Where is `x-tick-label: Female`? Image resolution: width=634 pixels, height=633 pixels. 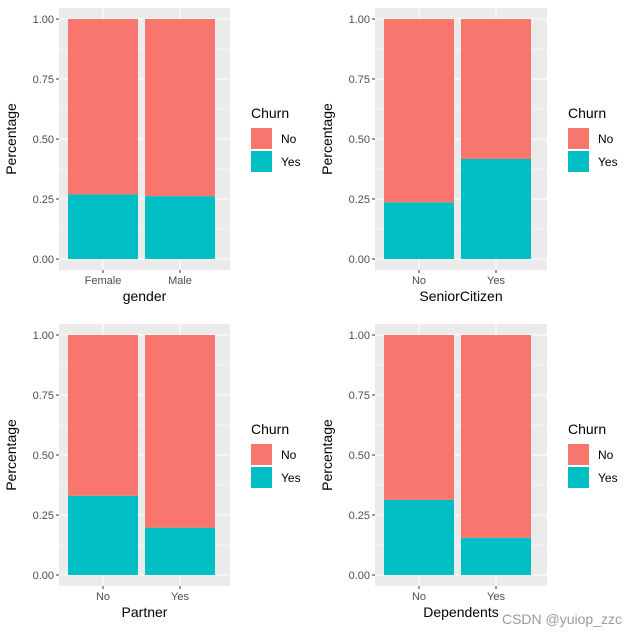 x-tick-label: Female is located at coordinates (103, 281).